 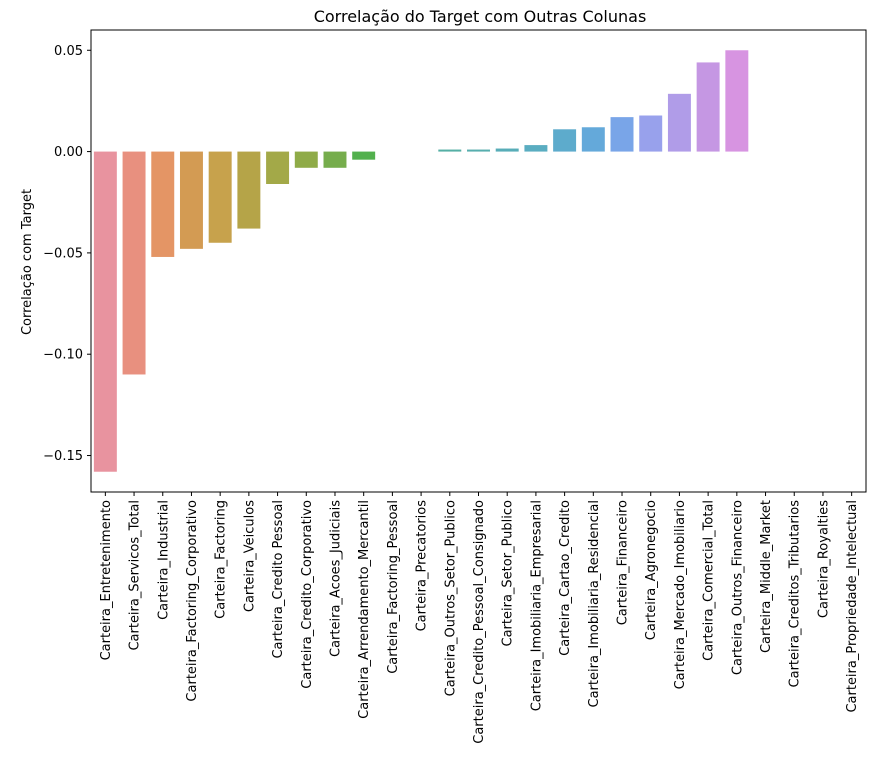 What do you see at coordinates (795, 594) in the screenshot?
I see `x-tick-label: Carteira_Creditos_Tributarios` at bounding box center [795, 594].